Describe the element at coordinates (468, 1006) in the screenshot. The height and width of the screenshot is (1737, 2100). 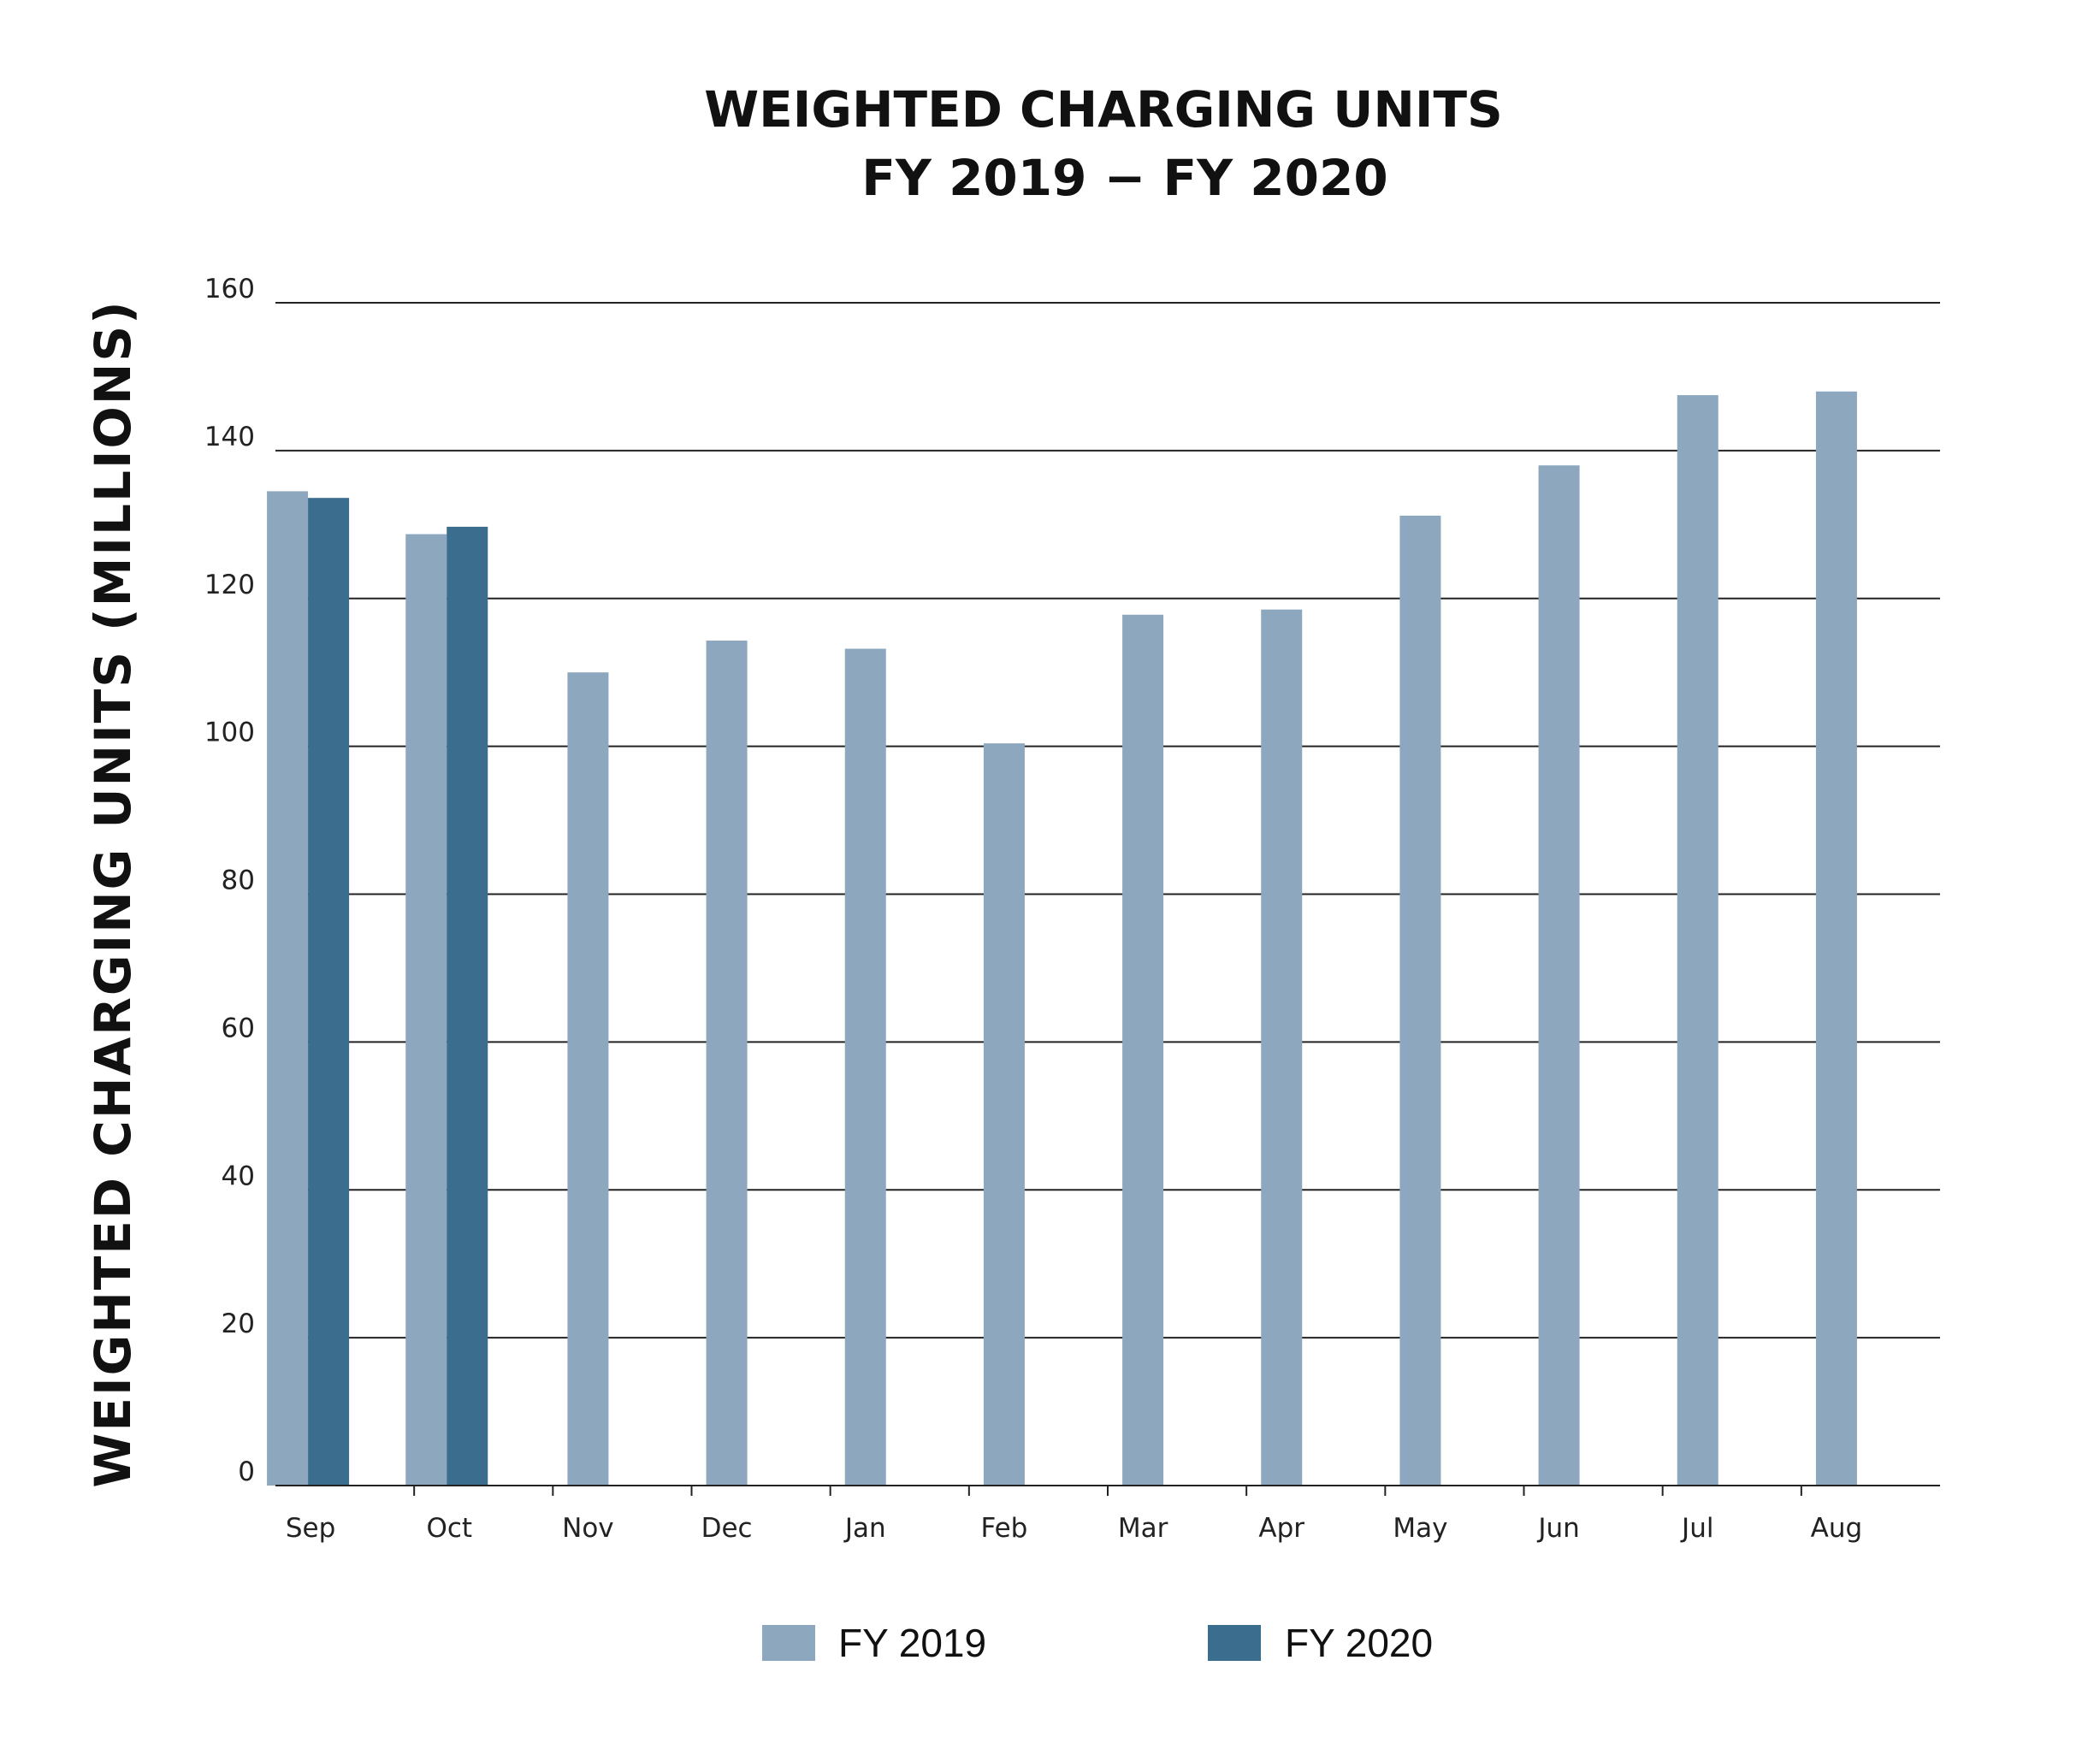
I see `bar-fy2020-oct` at that location.